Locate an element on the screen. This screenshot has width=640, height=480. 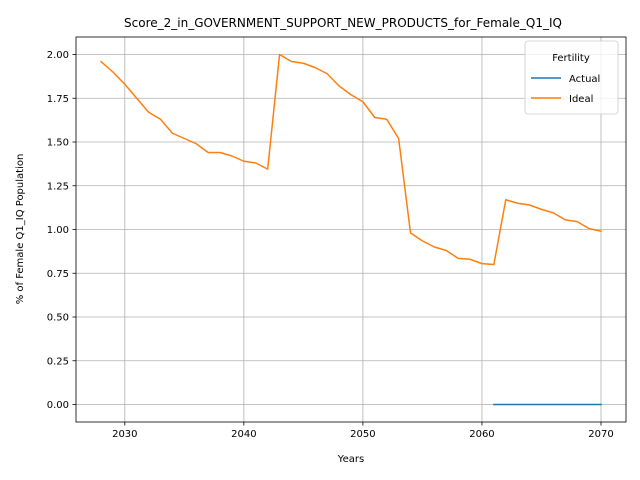
y-tick-label: 0.00 is located at coordinates (58, 405).